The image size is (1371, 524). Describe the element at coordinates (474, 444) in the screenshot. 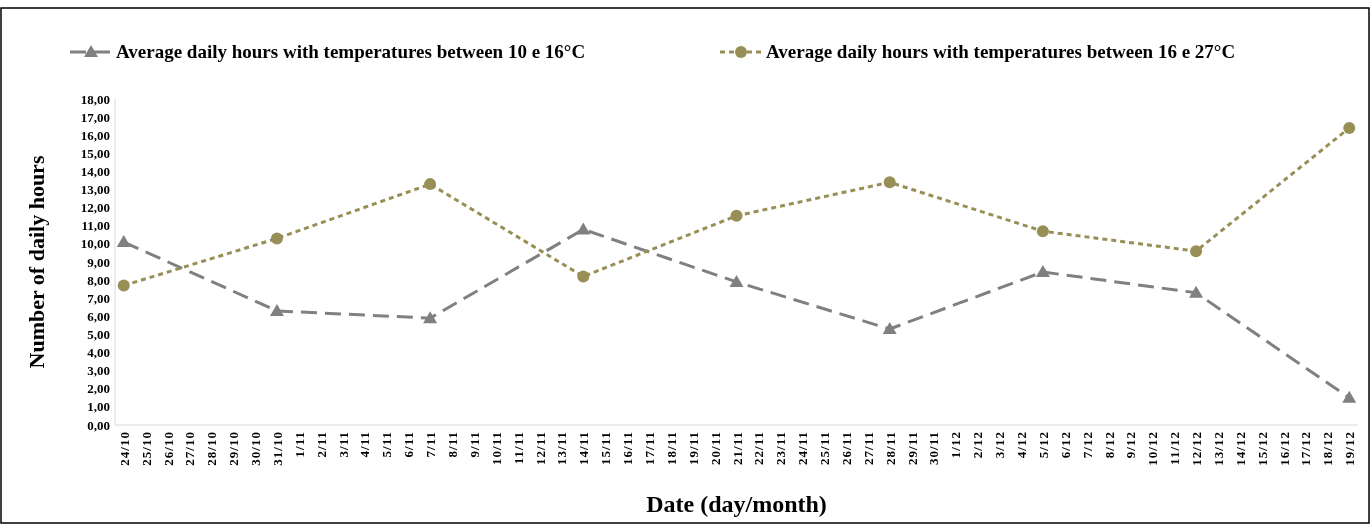

I see `x-tick-label: 9/11` at that location.